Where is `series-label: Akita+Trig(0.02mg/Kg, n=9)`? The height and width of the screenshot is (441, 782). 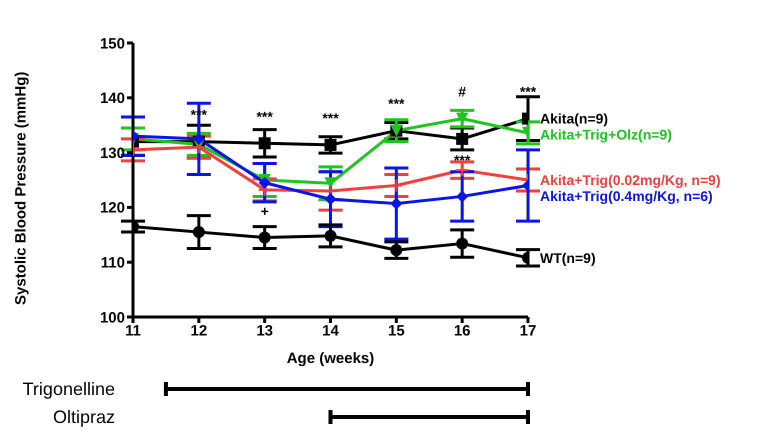 series-label: Akita+Trig(0.02mg/Kg, n=9) is located at coordinates (630, 180).